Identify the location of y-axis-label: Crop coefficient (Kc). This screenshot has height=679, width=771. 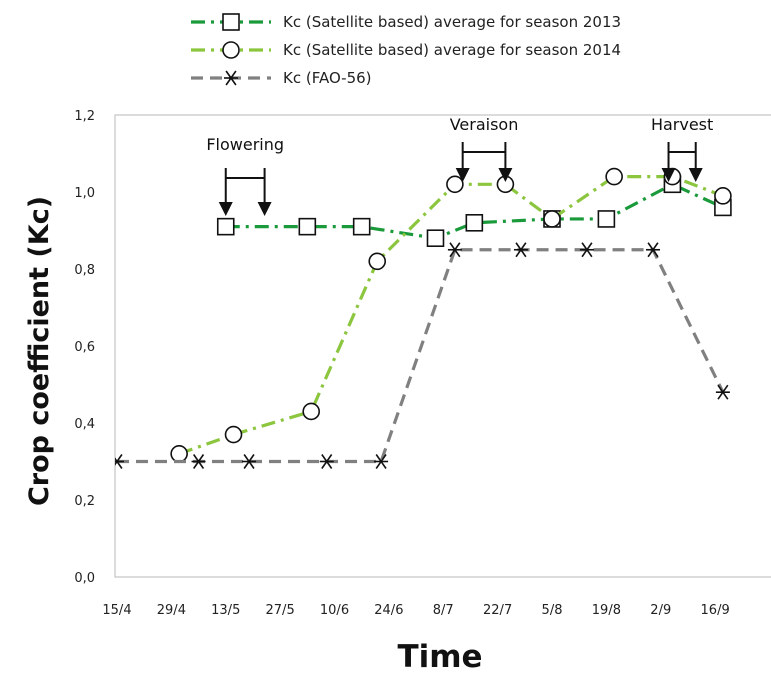
(39, 351).